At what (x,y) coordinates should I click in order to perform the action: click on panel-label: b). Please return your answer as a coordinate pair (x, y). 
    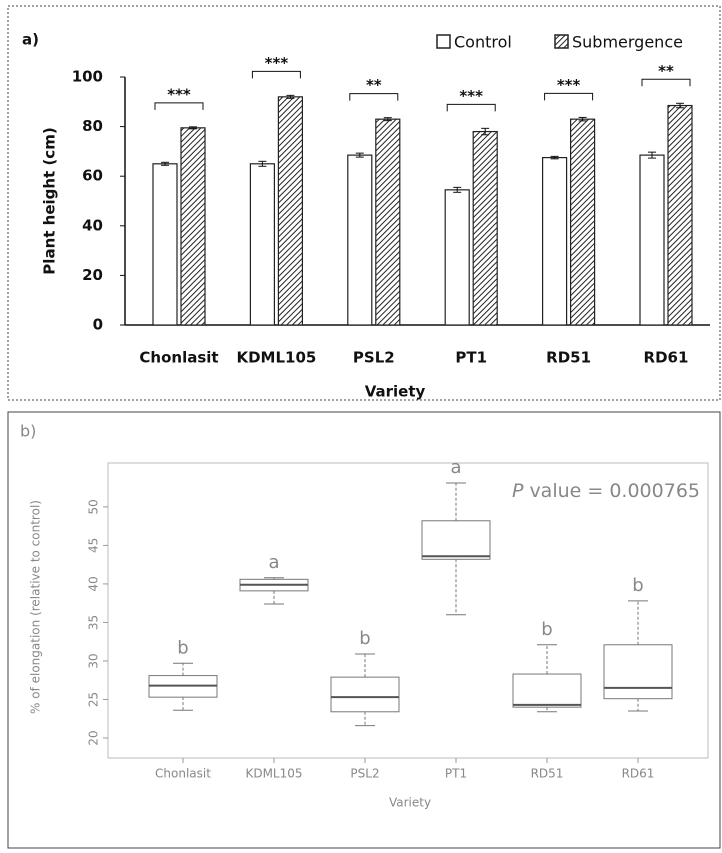
    Looking at the image, I should click on (28, 431).